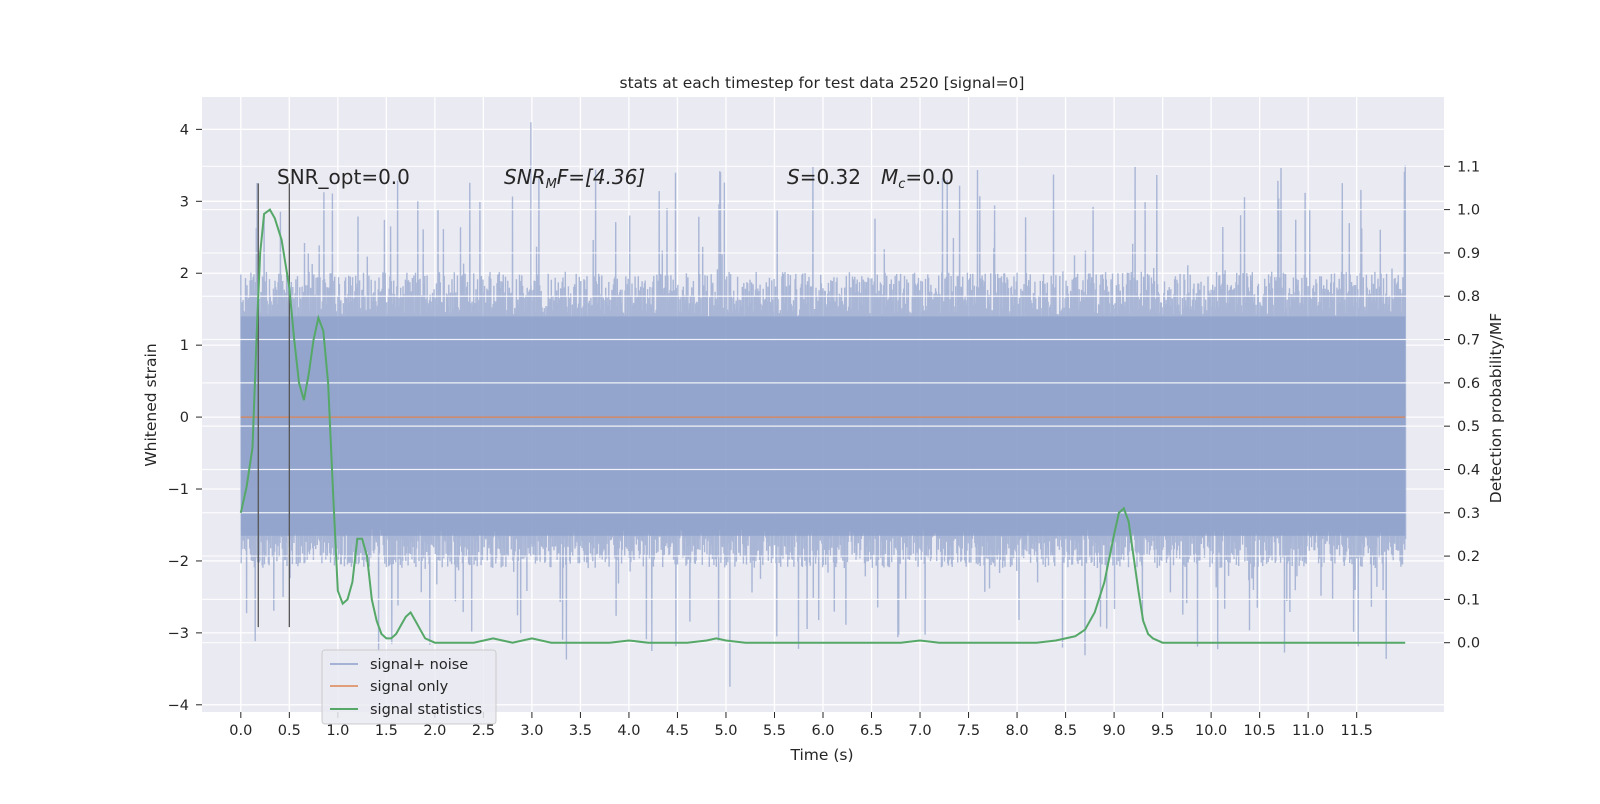 This screenshot has width=1600, height=804. What do you see at coordinates (1468, 600) in the screenshot?
I see `y2-tick-label: 0.1` at bounding box center [1468, 600].